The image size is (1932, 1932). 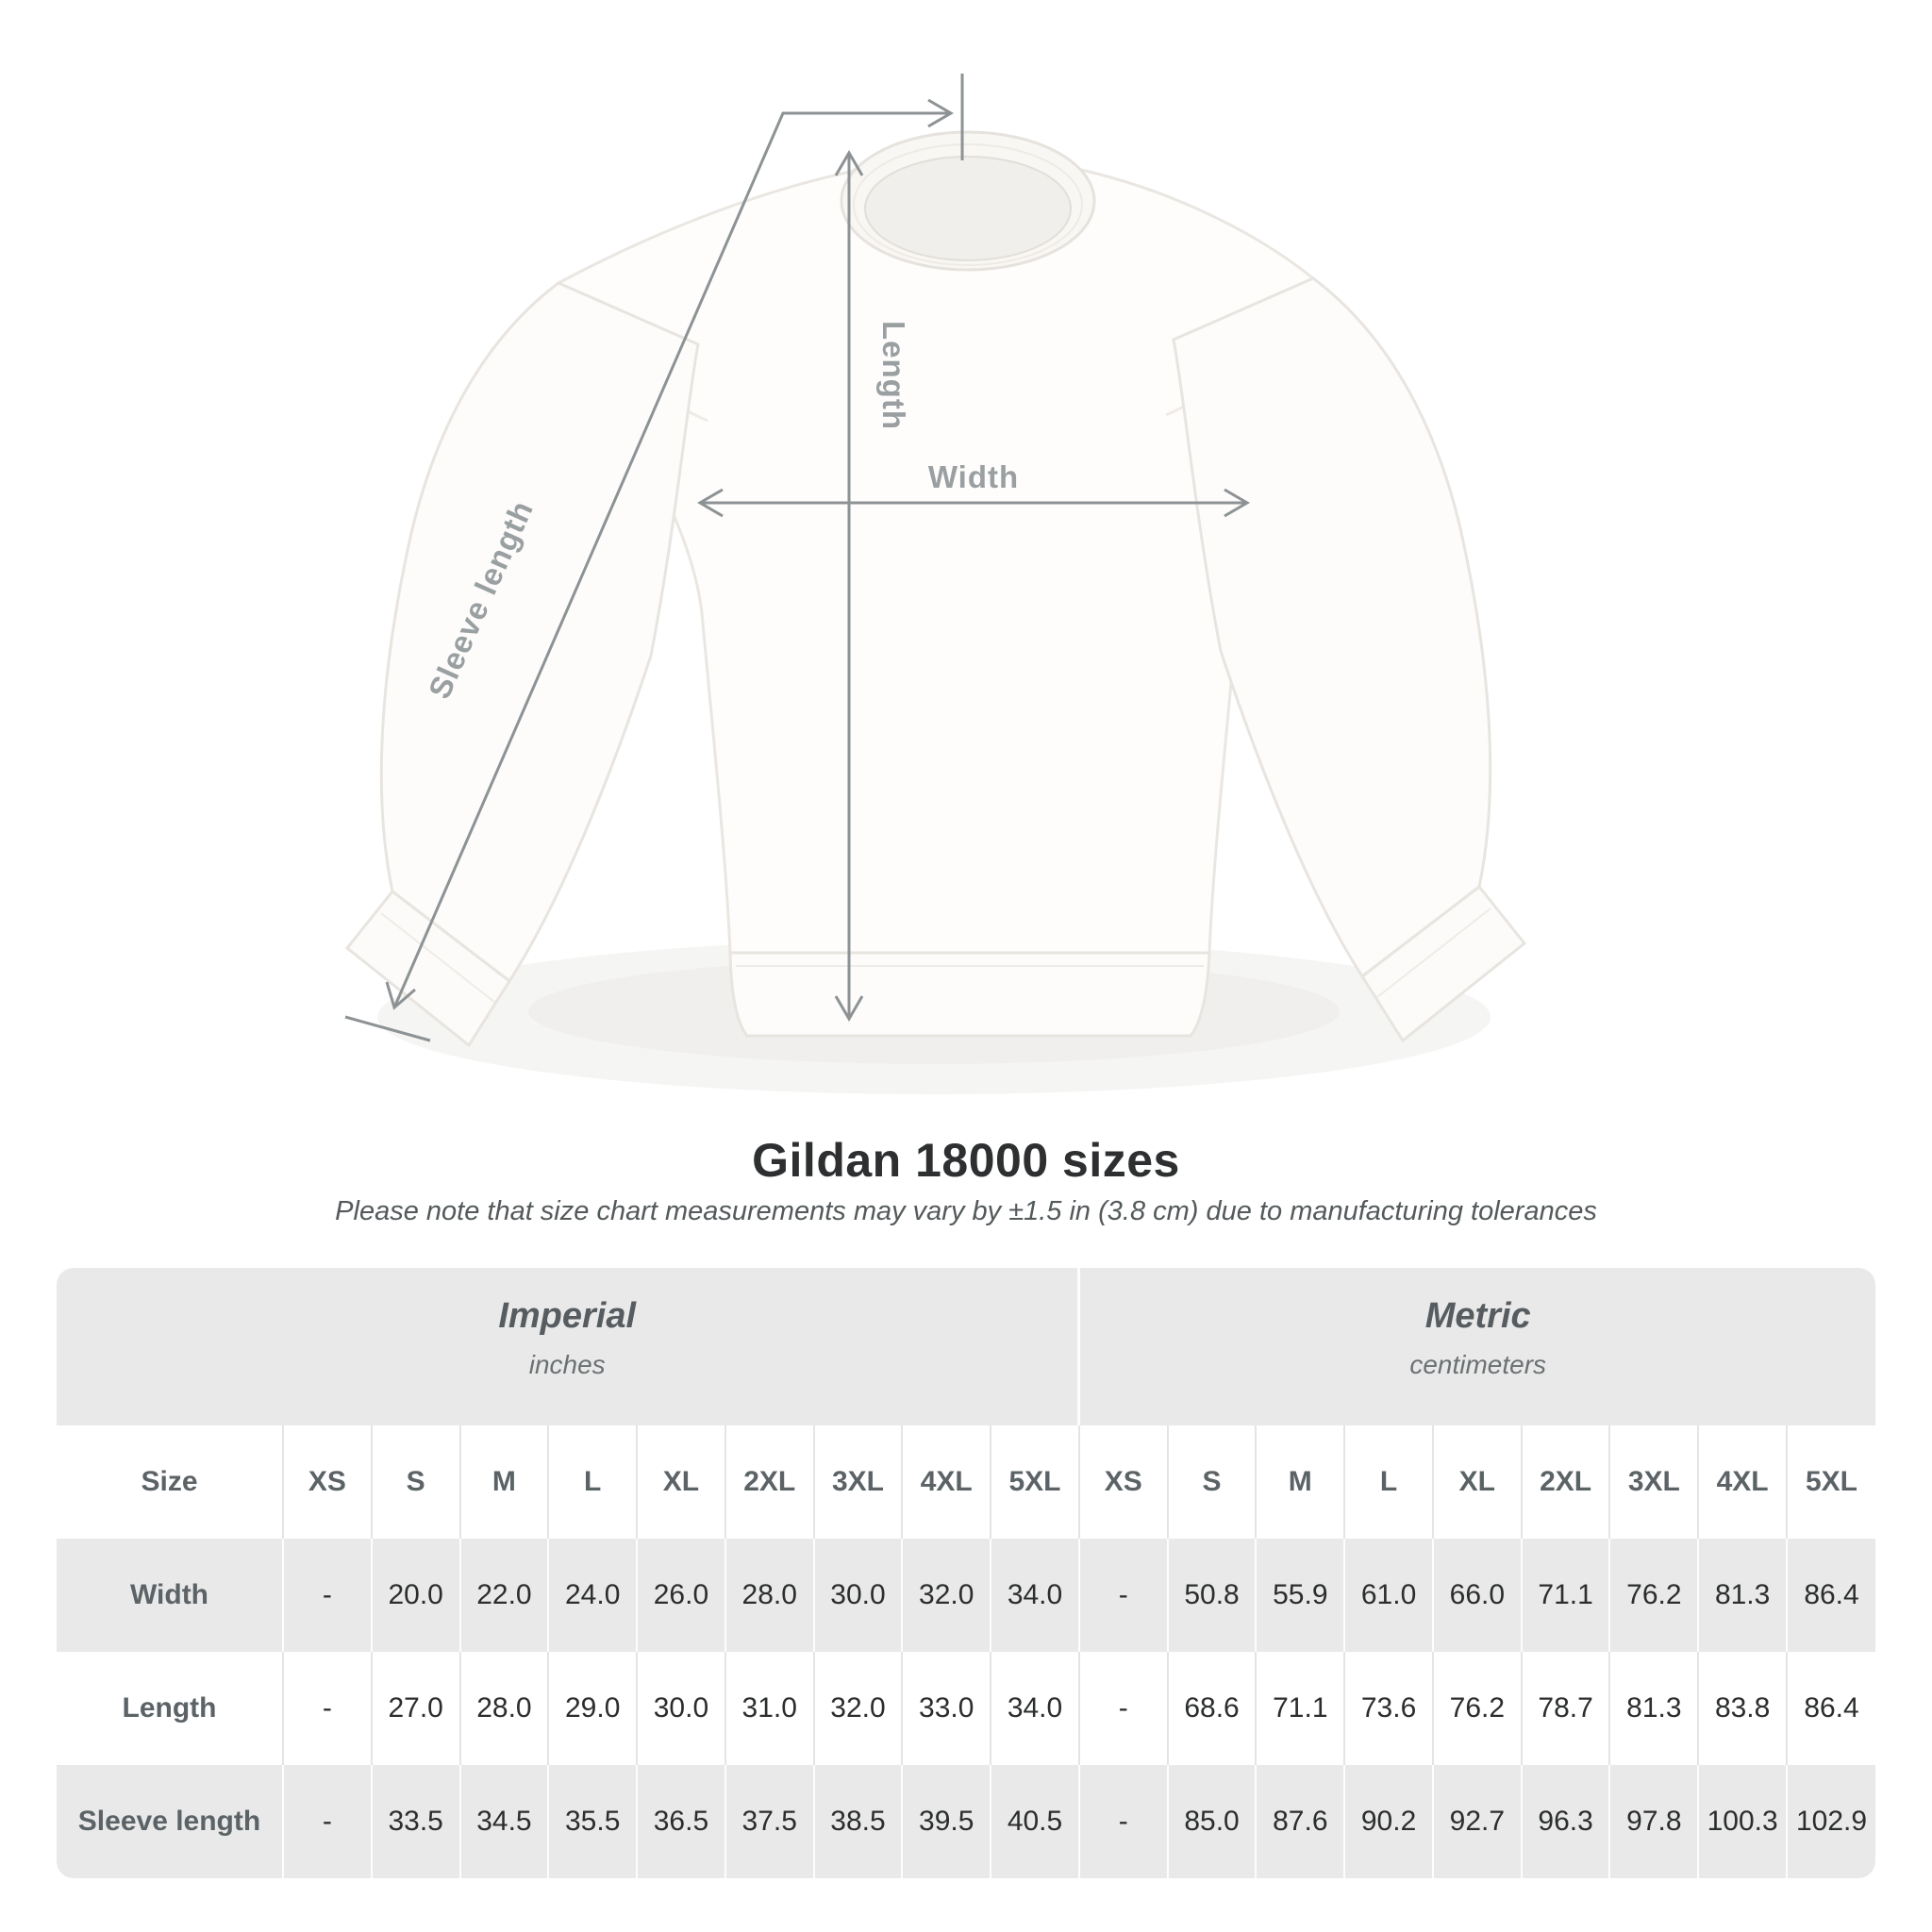 What do you see at coordinates (946, 1709) in the screenshot?
I see `measurement-cell: 33.0` at bounding box center [946, 1709].